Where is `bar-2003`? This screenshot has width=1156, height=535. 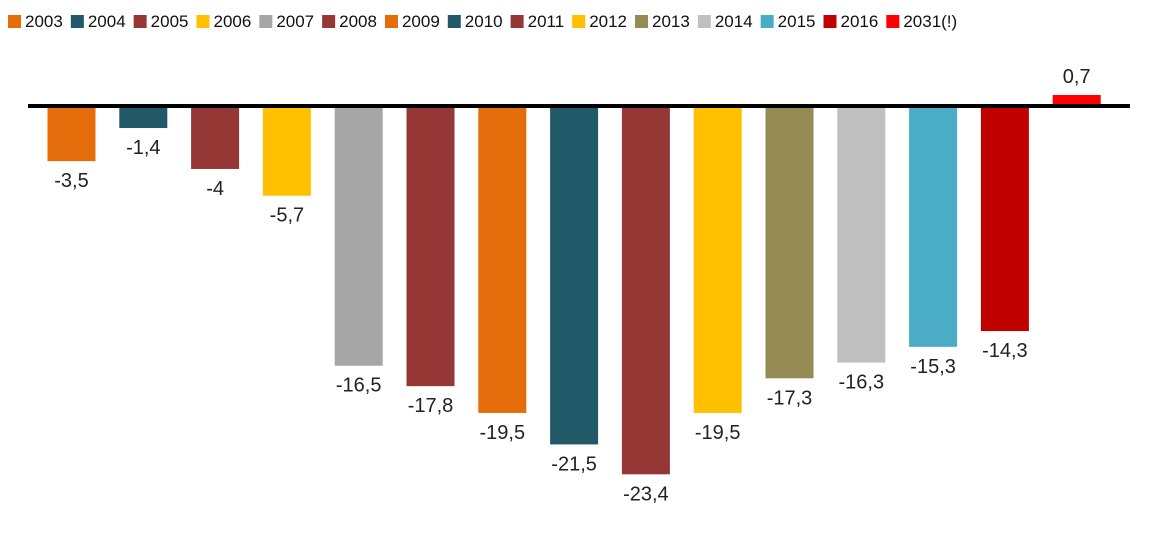 bar-2003 is located at coordinates (72, 133).